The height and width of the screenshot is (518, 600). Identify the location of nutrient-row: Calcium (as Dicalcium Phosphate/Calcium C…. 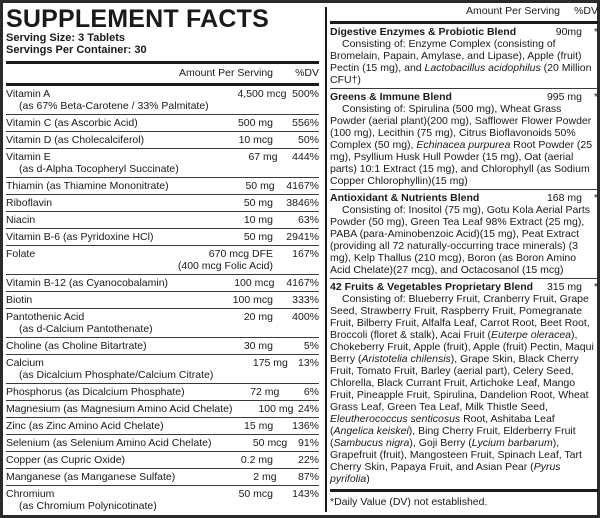
(162, 368).